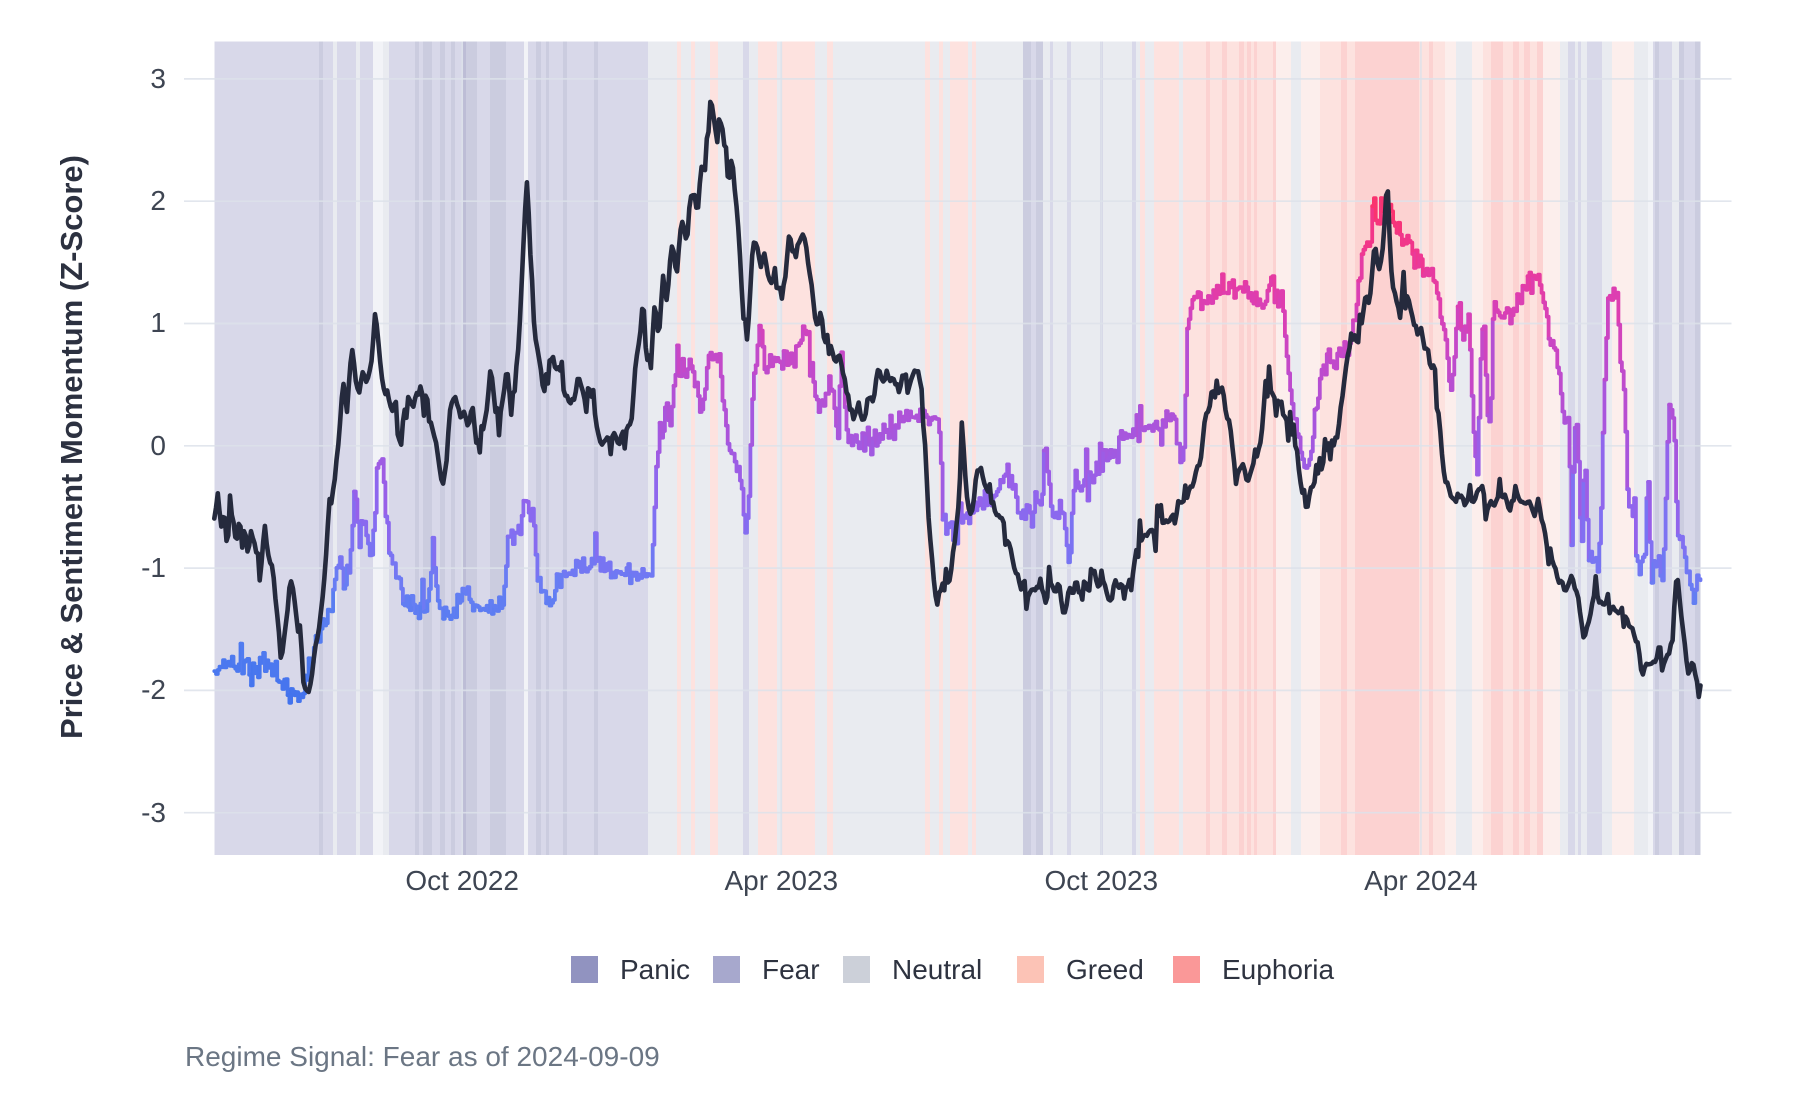 This screenshot has height=1105, width=1800. Describe the element at coordinates (1278, 969) in the screenshot. I see `svg-text: Euphoria` at that location.